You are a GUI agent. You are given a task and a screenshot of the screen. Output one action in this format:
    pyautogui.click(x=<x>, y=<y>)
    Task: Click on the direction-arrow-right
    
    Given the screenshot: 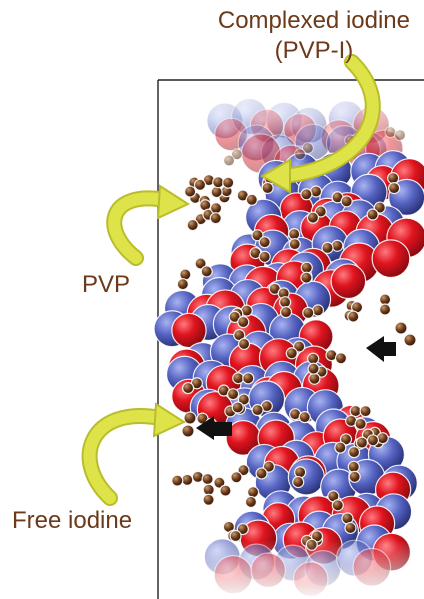 What is the action you would take?
    pyautogui.click(x=381, y=349)
    